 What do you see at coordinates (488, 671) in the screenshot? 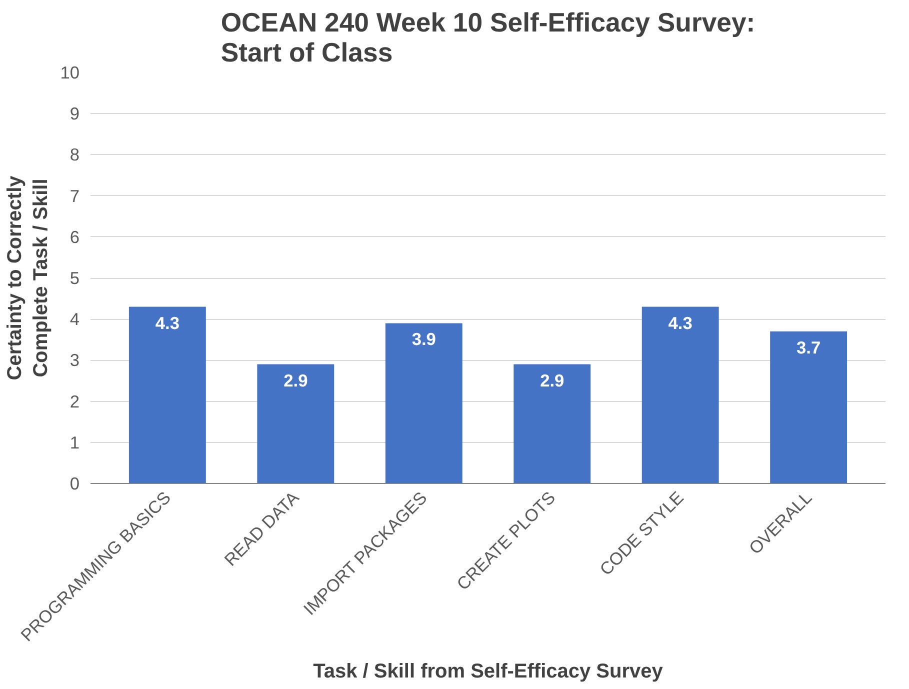
I see `x-axis-title: Task / Skill from Self-Efficacy Survey` at bounding box center [488, 671].